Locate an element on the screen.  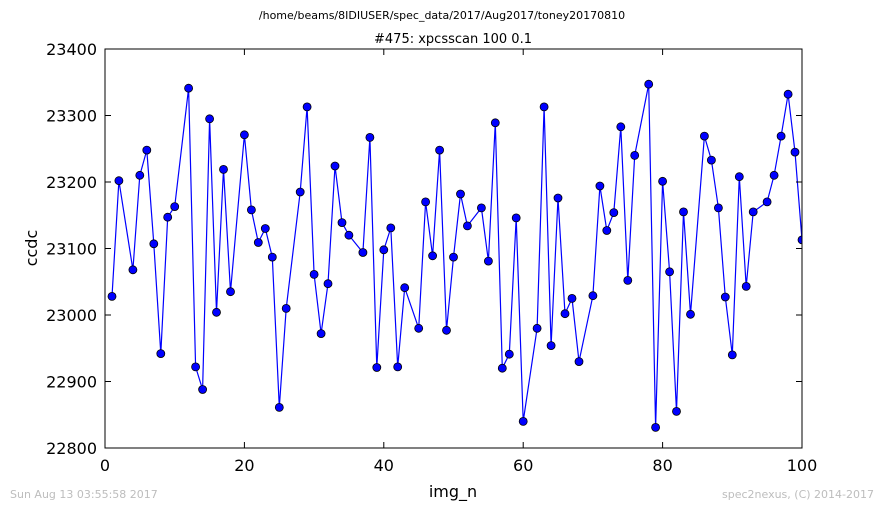
x-tick-label: 80 is located at coordinates (662, 465).